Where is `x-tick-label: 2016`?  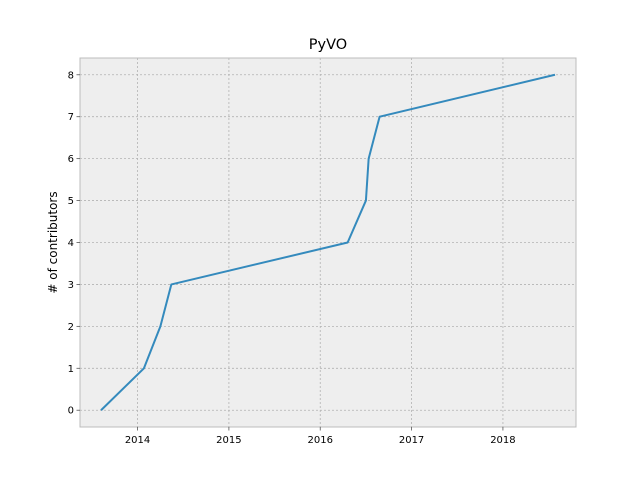 x-tick-label: 2016 is located at coordinates (320, 440).